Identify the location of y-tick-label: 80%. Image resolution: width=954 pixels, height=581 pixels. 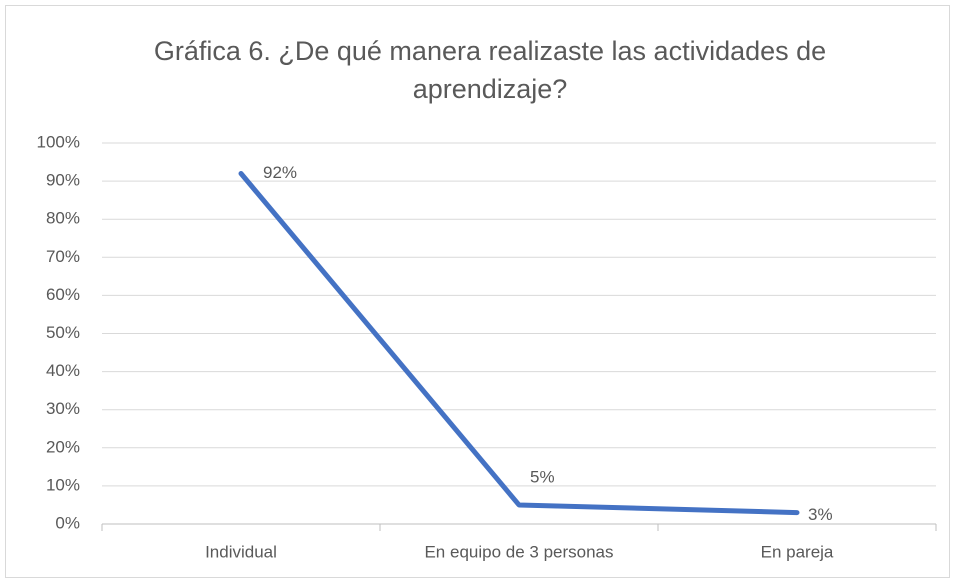
(63, 218).